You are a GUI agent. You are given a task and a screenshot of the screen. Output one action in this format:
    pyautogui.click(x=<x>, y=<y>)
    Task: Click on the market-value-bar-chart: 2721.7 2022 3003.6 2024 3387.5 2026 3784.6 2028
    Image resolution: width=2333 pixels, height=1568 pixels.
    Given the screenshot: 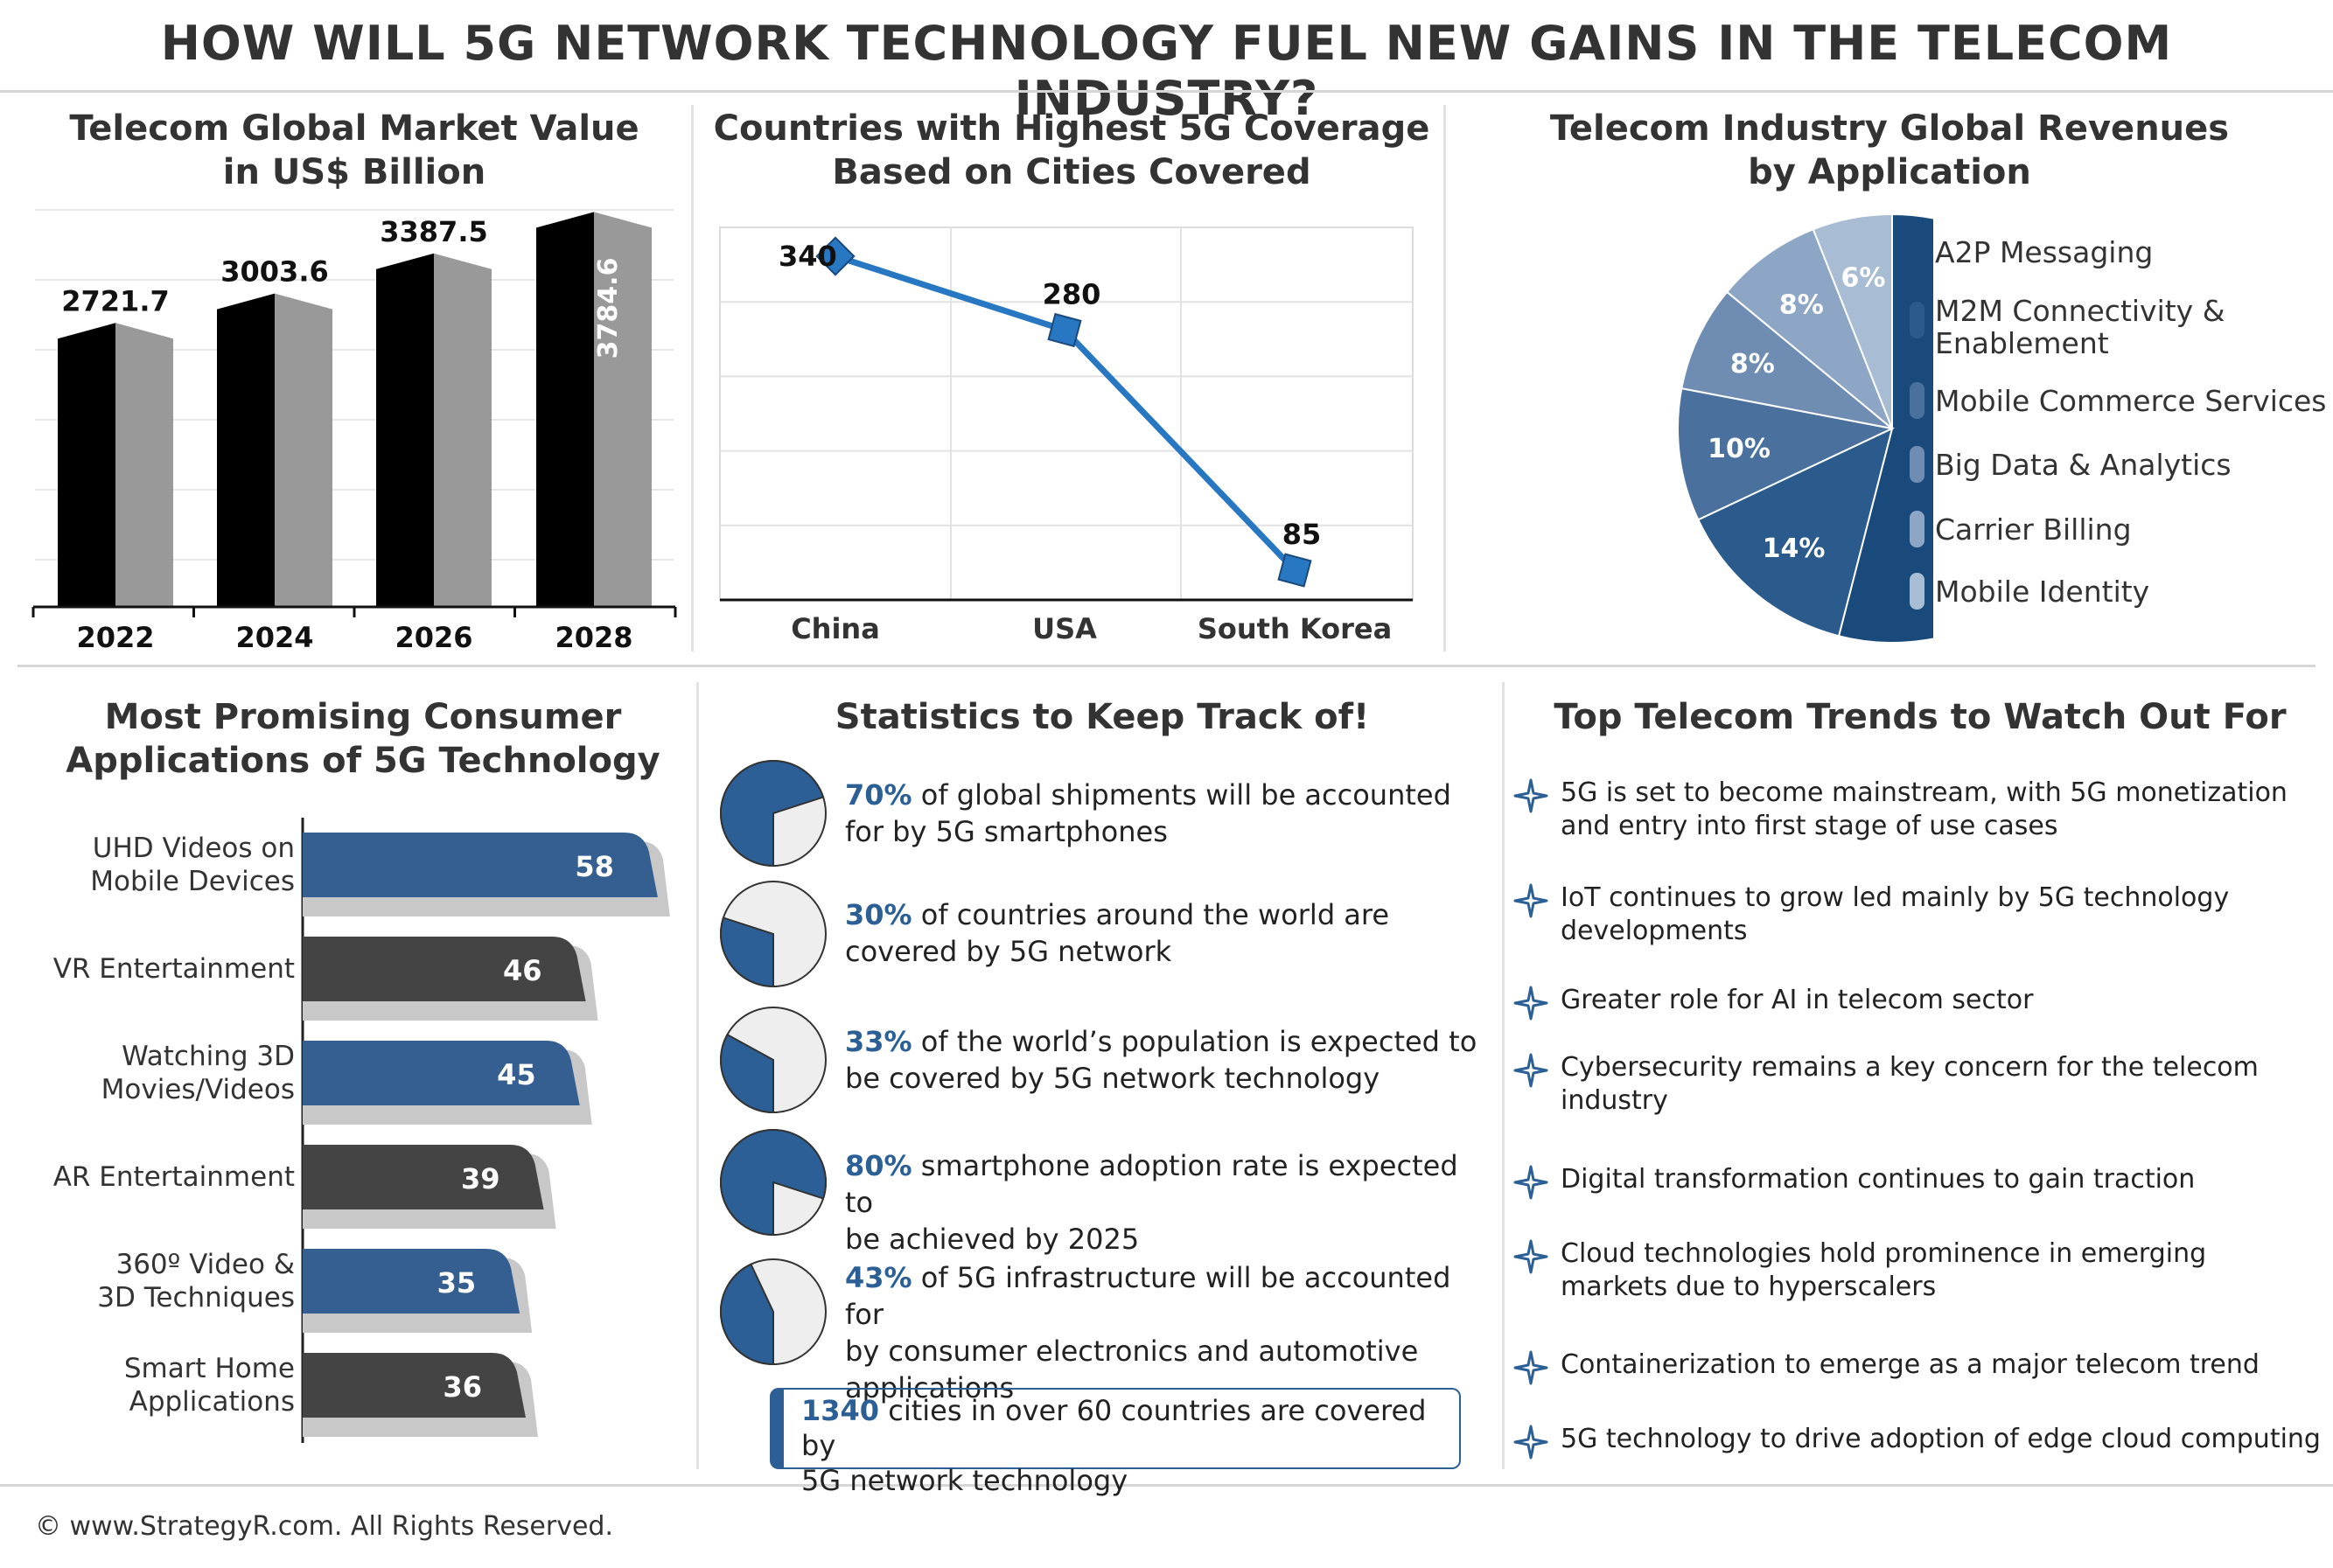 What is the action you would take?
    pyautogui.click(x=354, y=431)
    